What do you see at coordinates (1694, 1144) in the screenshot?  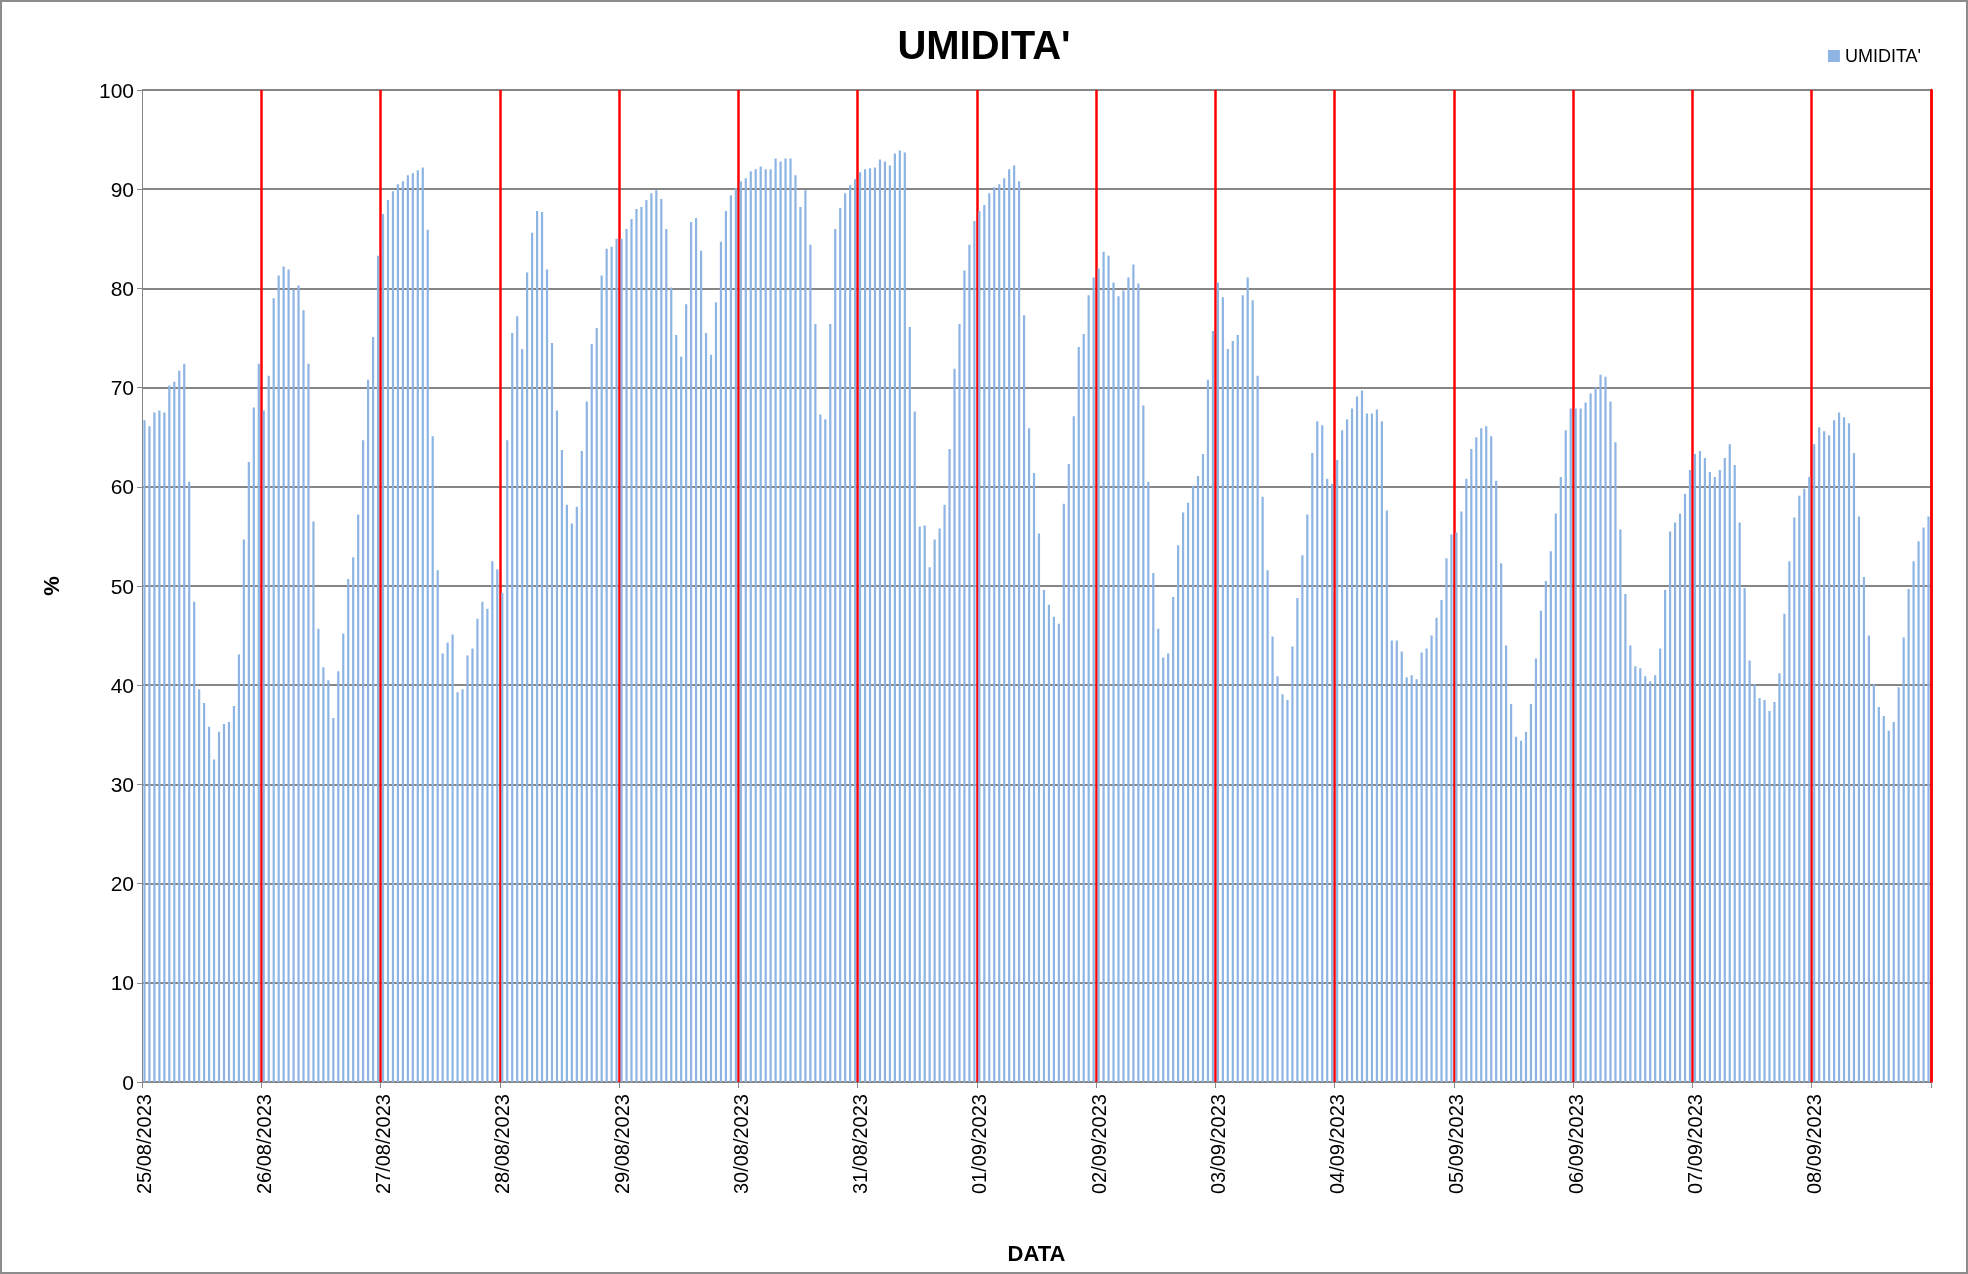 I see `x-tick-label: 07/09/2023` at bounding box center [1694, 1144].